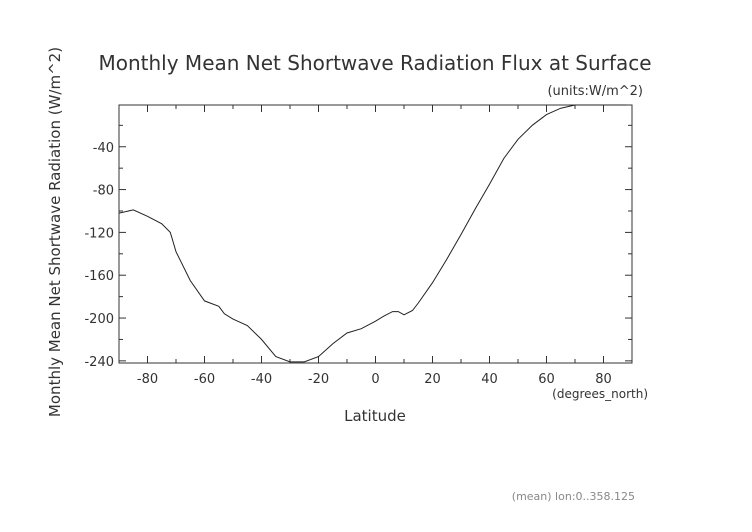 This screenshot has width=752, height=532. I want to click on x-tick-label: 80, so click(603, 379).